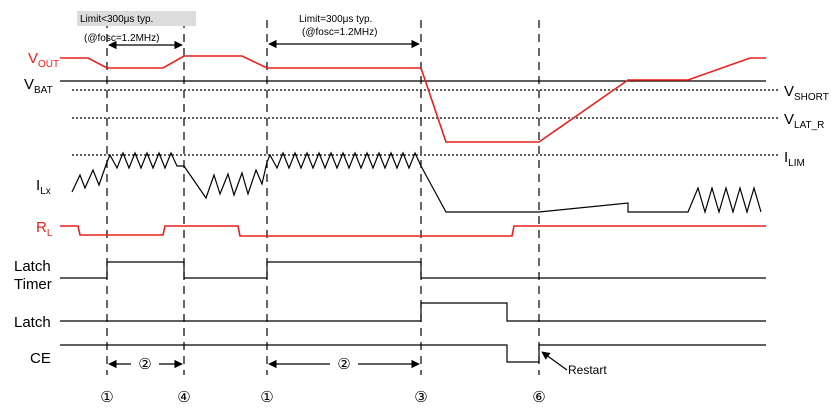 The height and width of the screenshot is (408, 834). Describe the element at coordinates (40, 358) in the screenshot. I see `ce-label: CE` at that location.